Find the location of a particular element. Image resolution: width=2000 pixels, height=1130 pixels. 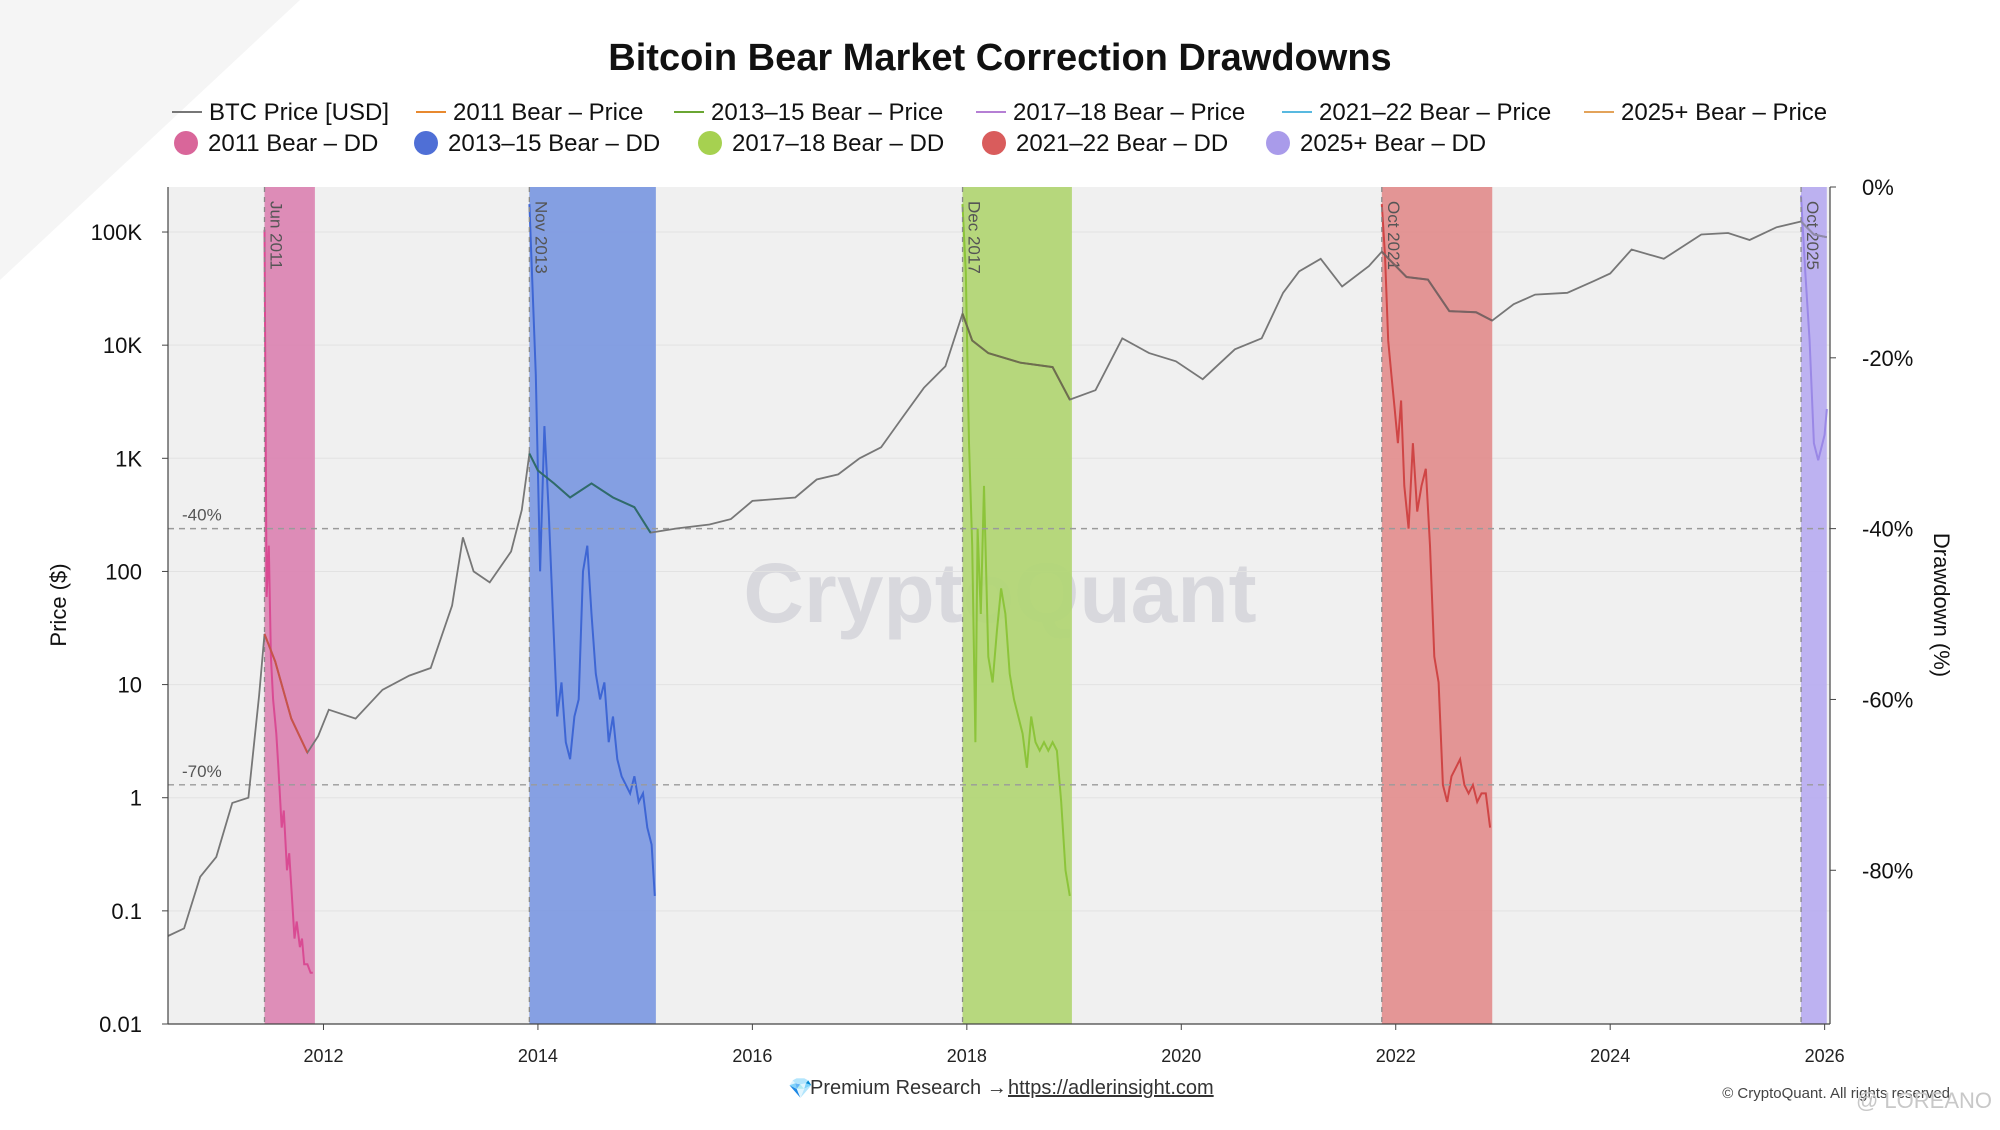

y-tick-label-left: 1 is located at coordinates (136, 798).